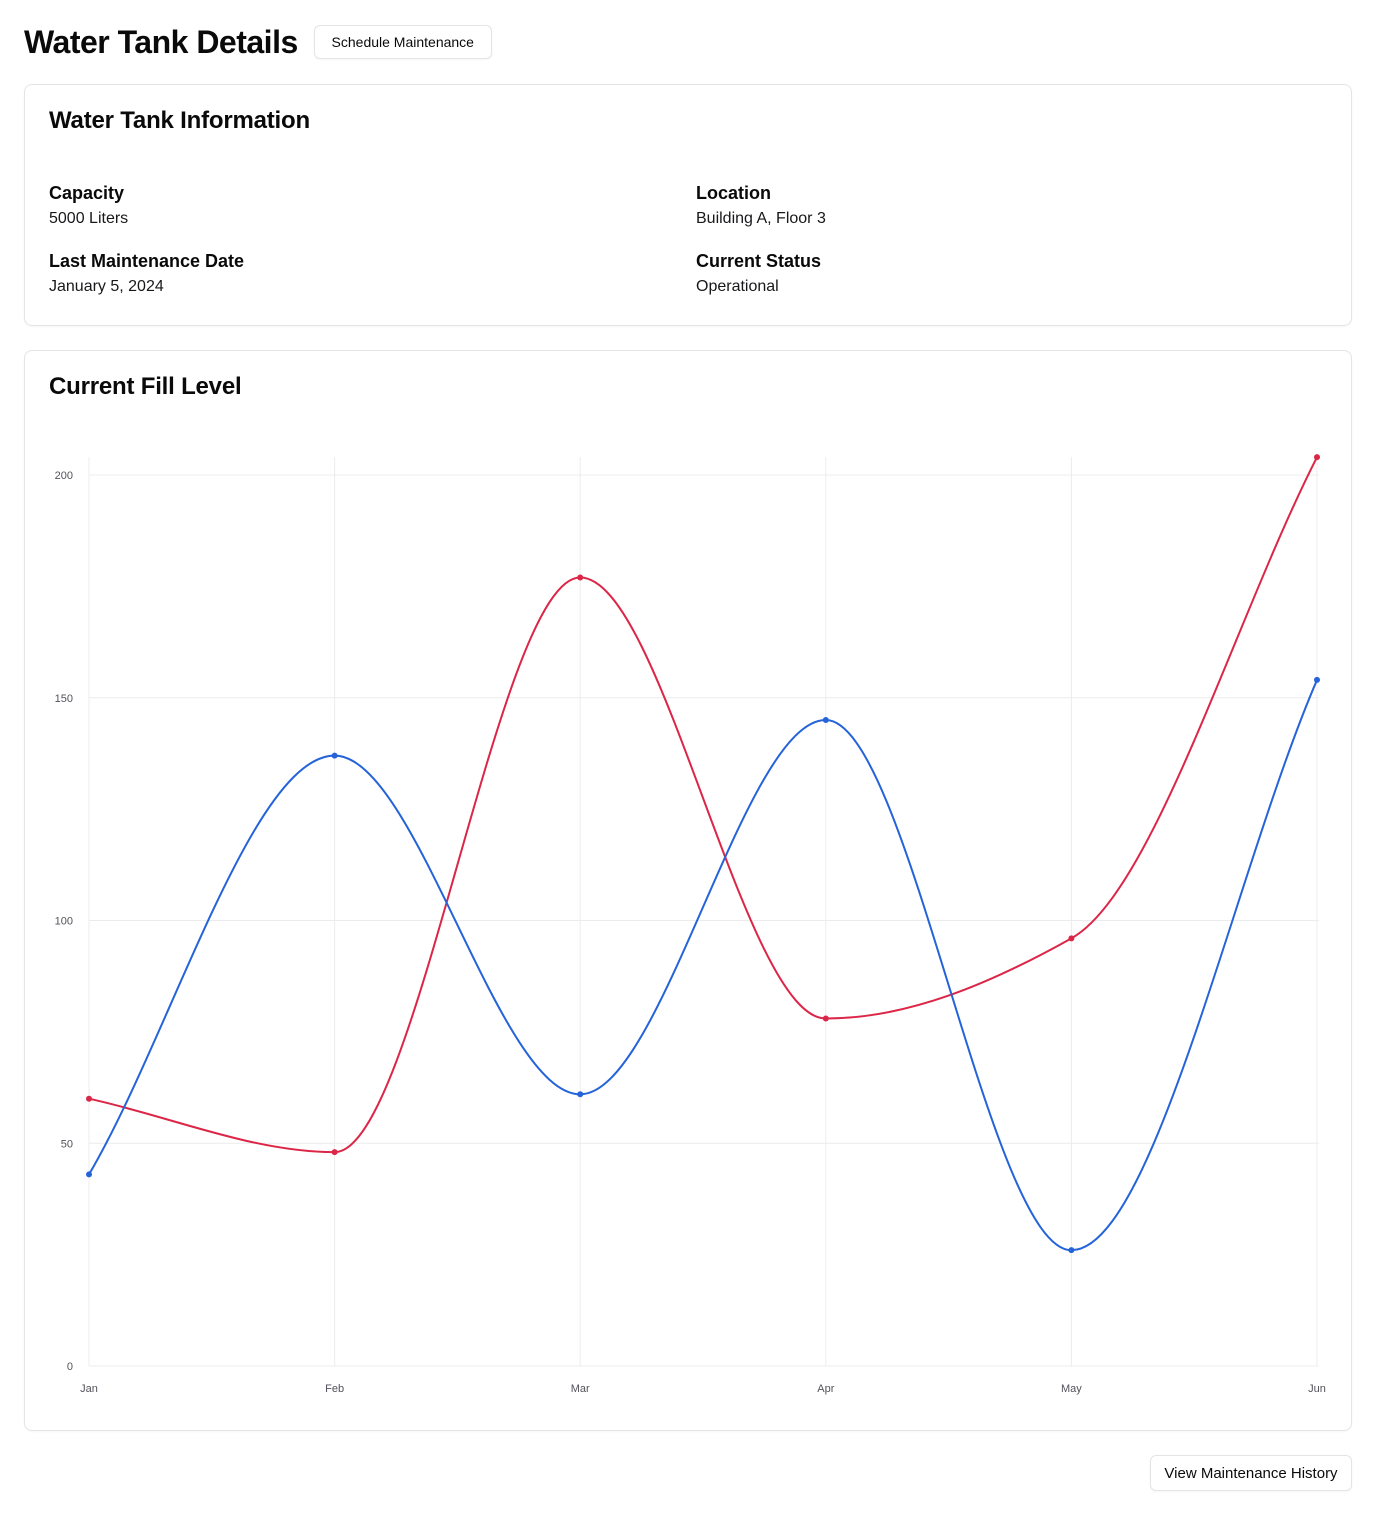 The height and width of the screenshot is (1515, 1376). What do you see at coordinates (146, 273) in the screenshot?
I see `last-maintenance-field: Last Maintenance Date January 5, 2024` at bounding box center [146, 273].